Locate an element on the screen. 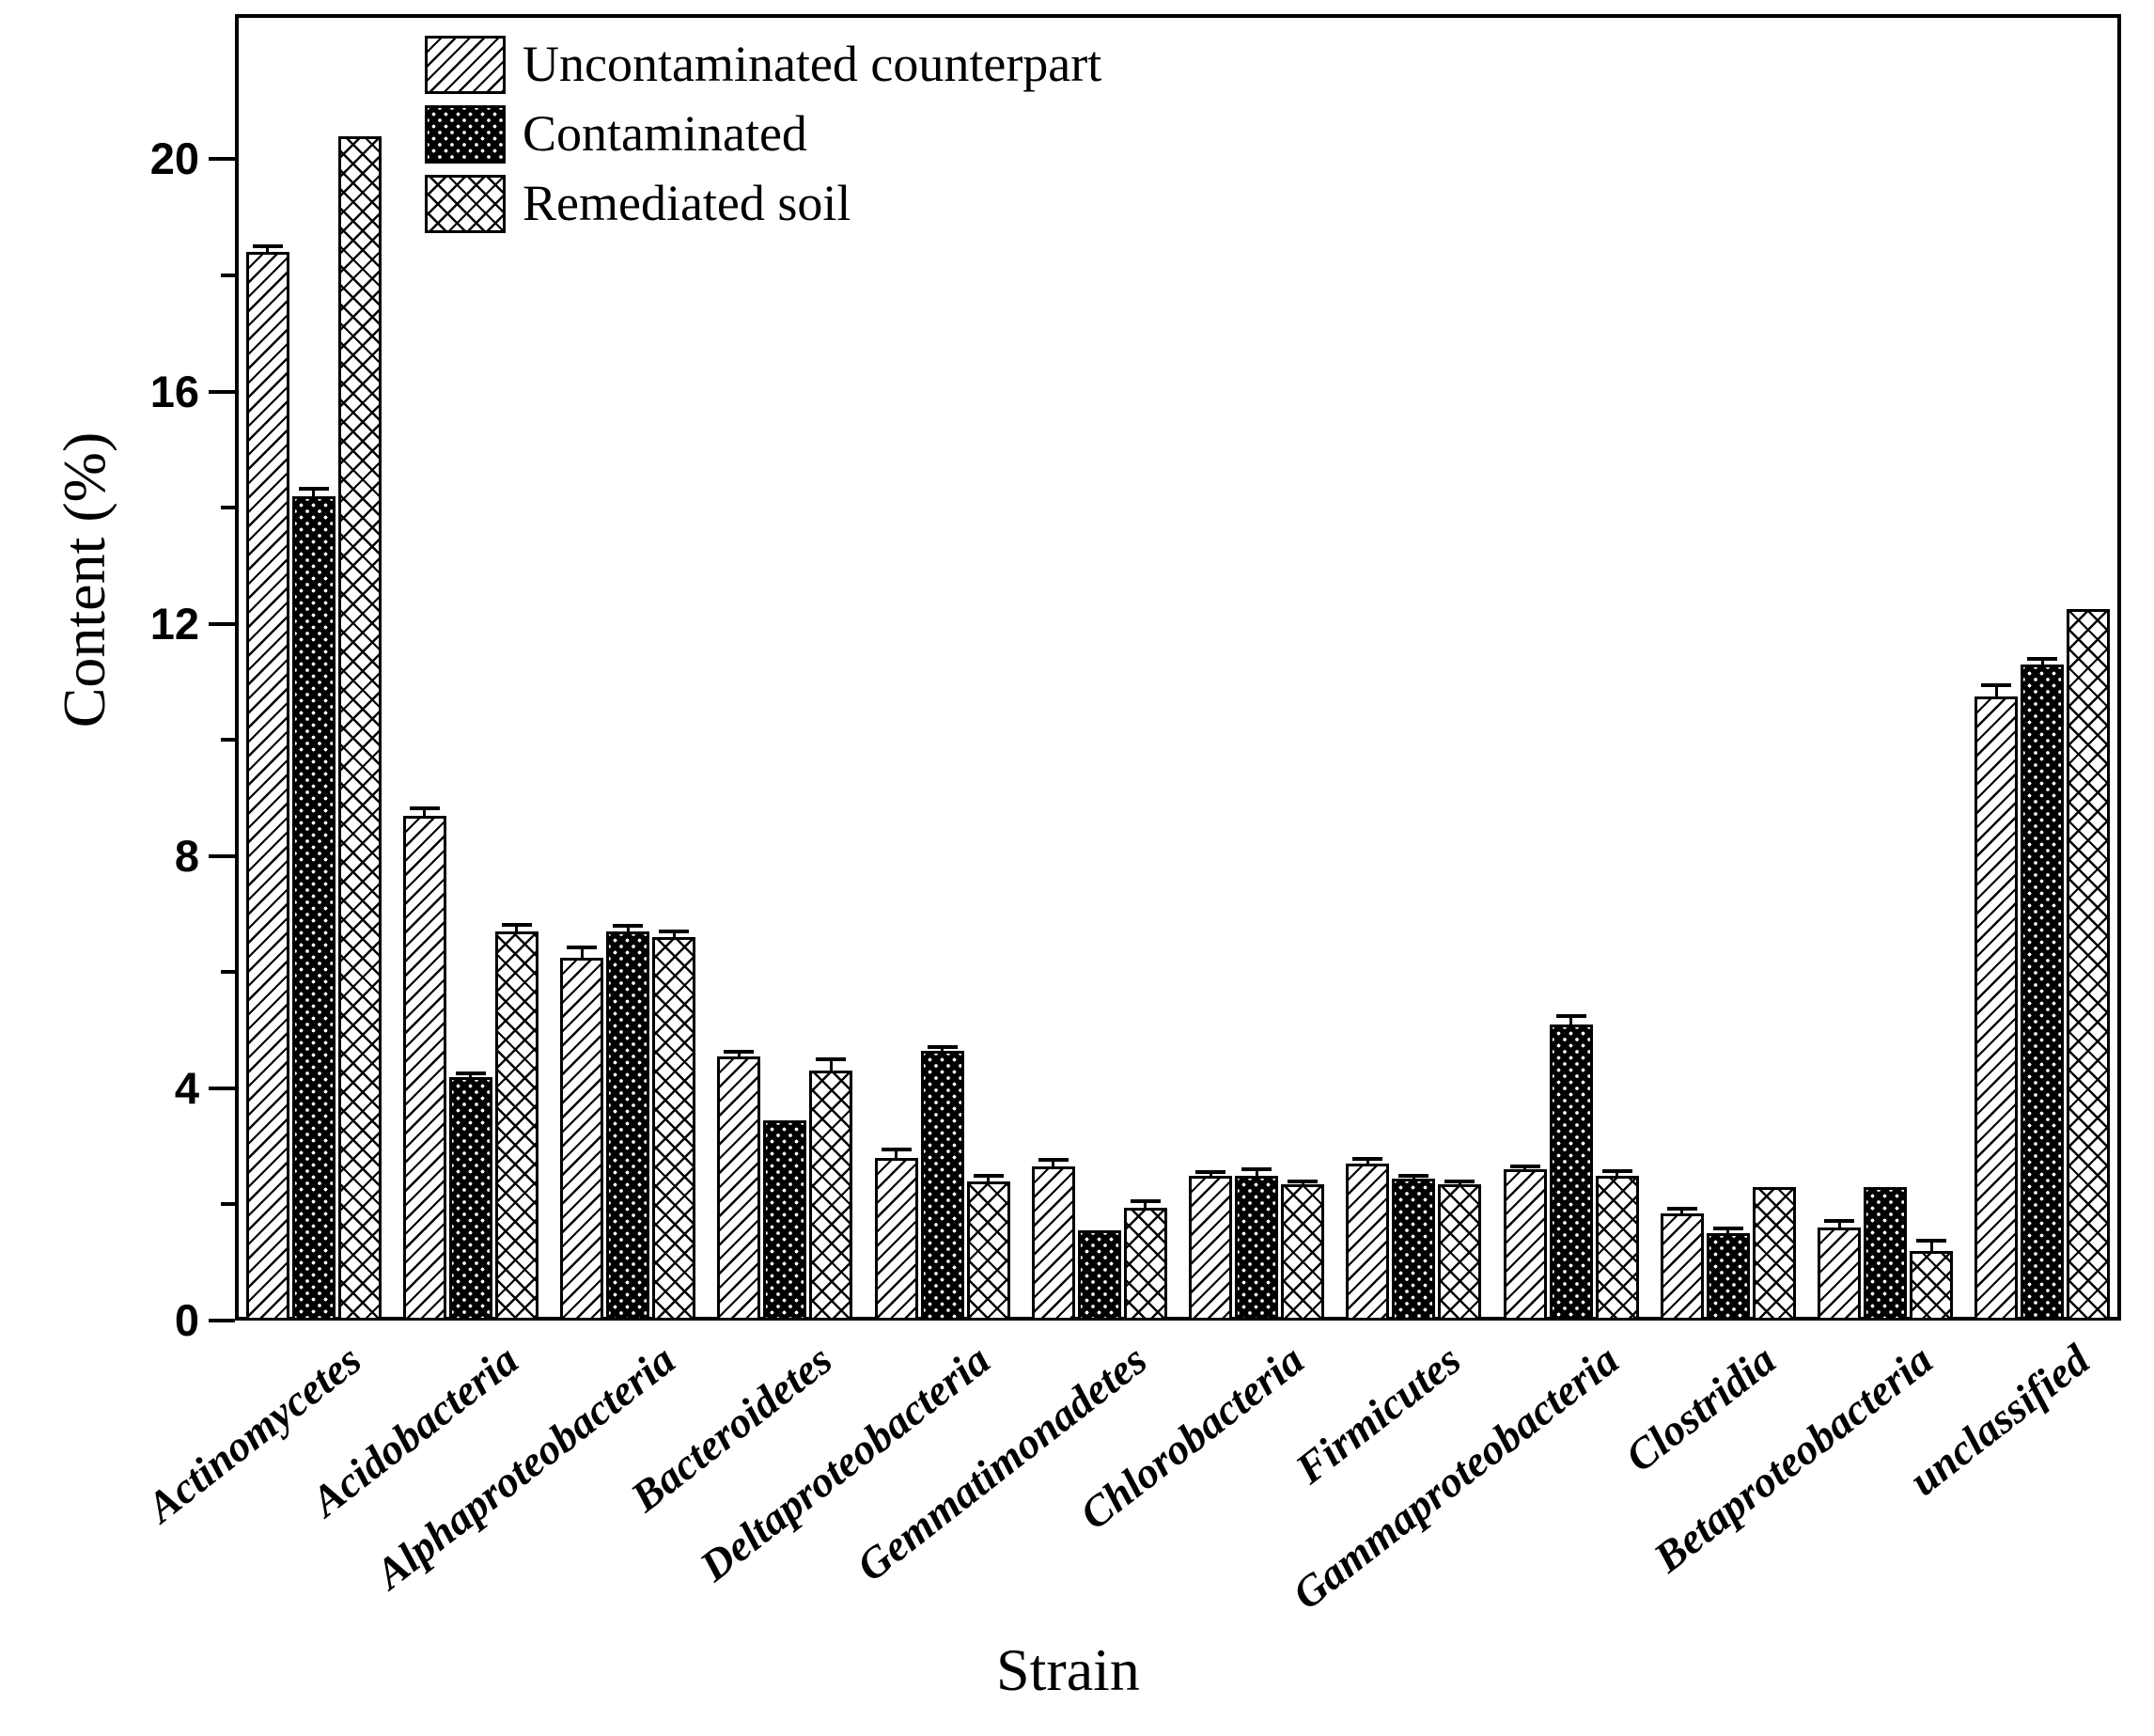  x-axis-title: Strain is located at coordinates (1068, 1669).